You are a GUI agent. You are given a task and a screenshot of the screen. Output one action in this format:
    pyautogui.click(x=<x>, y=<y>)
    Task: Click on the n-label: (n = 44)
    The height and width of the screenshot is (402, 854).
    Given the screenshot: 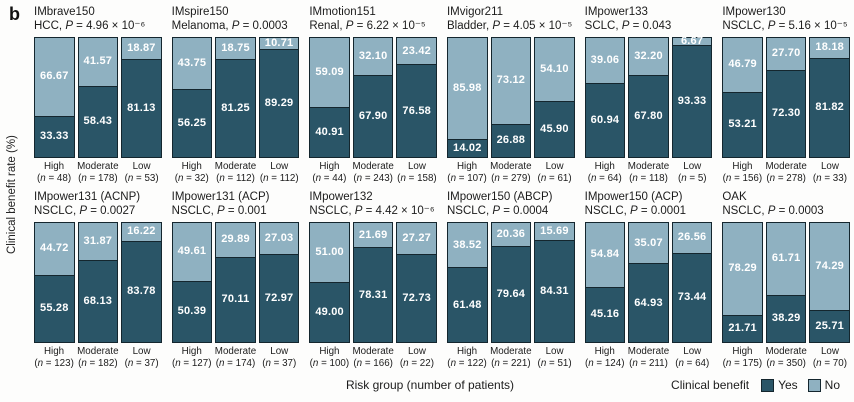 What is the action you would take?
    pyautogui.click(x=329, y=178)
    